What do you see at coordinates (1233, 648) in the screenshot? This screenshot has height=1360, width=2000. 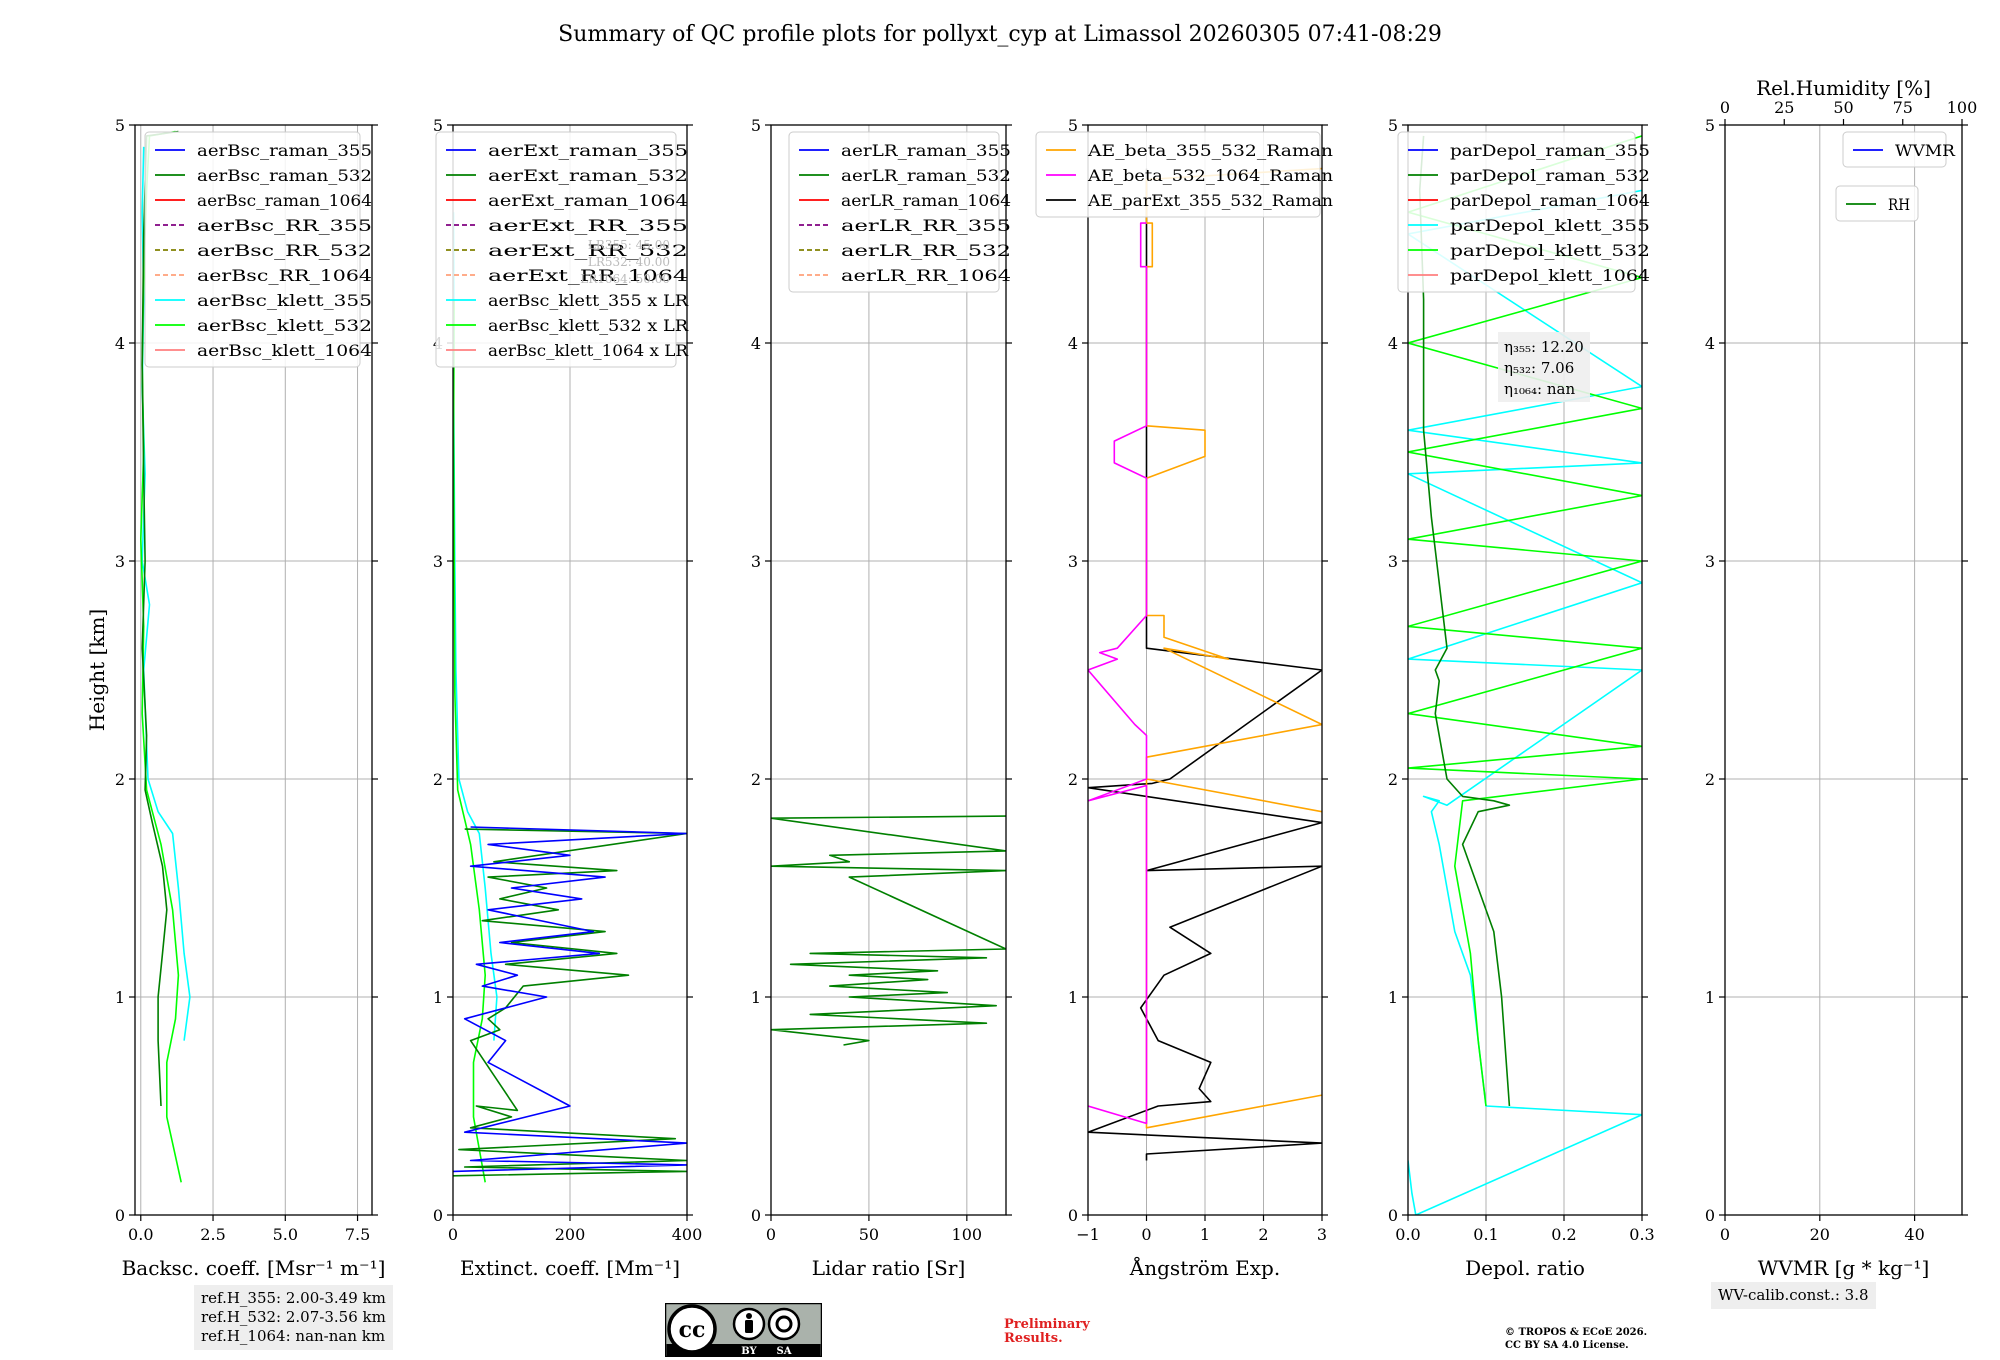 I see `series-line-AE_beta_355_532_Raman` at bounding box center [1233, 648].